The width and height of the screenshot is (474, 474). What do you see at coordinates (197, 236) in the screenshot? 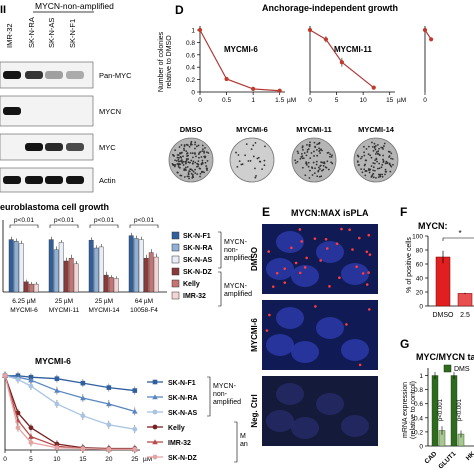
I see `cg-legend-label-sk-n-f1: SK-N-F1` at bounding box center [197, 236].